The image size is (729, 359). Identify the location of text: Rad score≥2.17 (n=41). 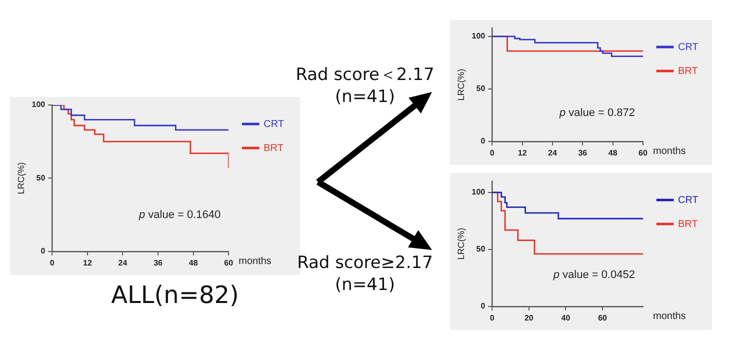
(365, 274).